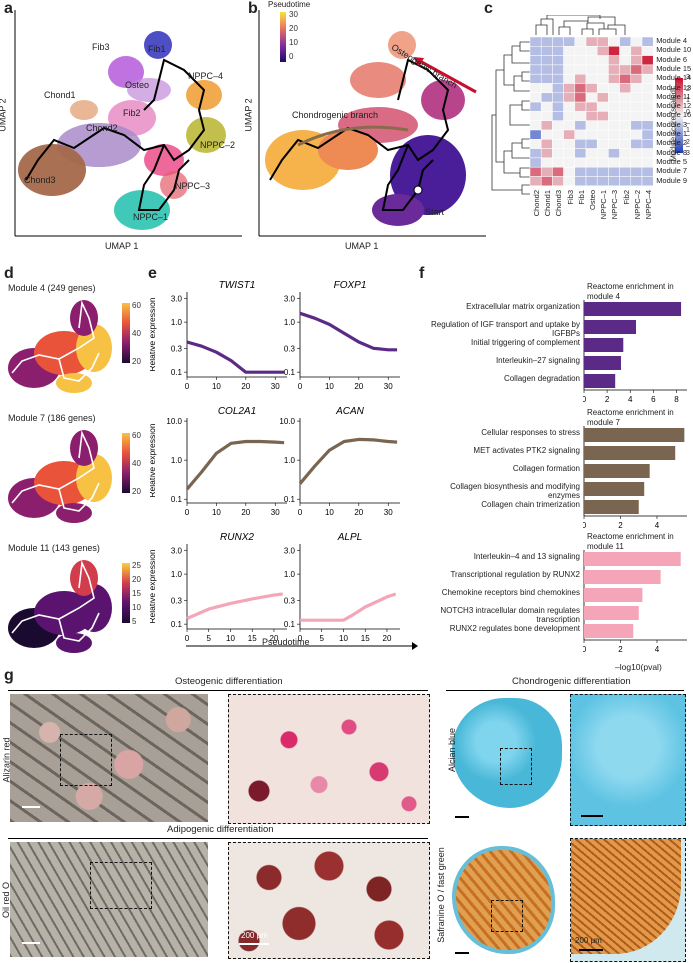 The image size is (693, 963). Describe the element at coordinates (52, 170) in the screenshot. I see `cluster-chond3` at that location.